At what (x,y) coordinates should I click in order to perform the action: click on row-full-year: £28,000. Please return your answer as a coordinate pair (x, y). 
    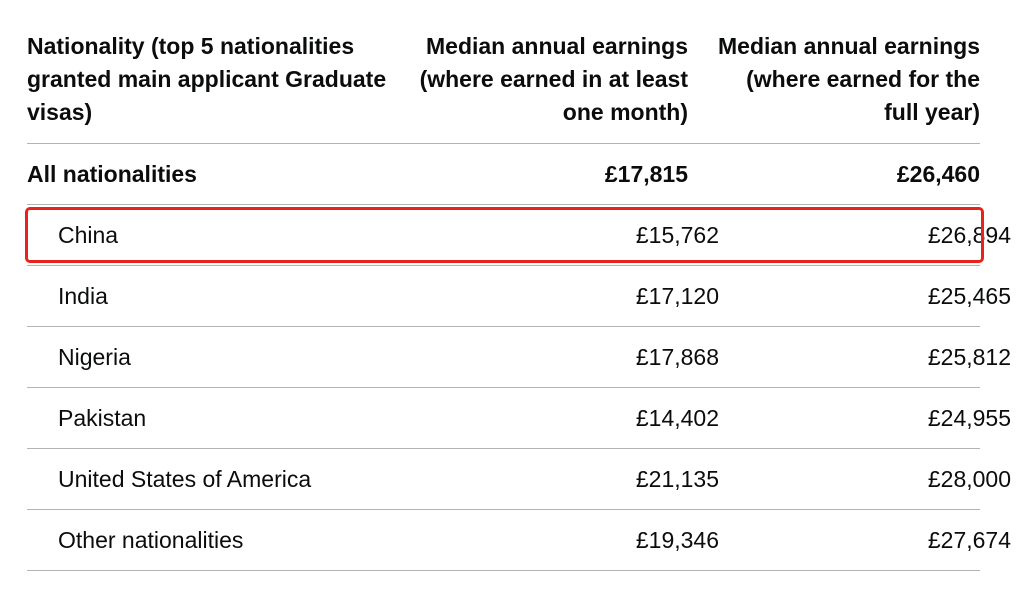
    Looking at the image, I should click on (969, 479).